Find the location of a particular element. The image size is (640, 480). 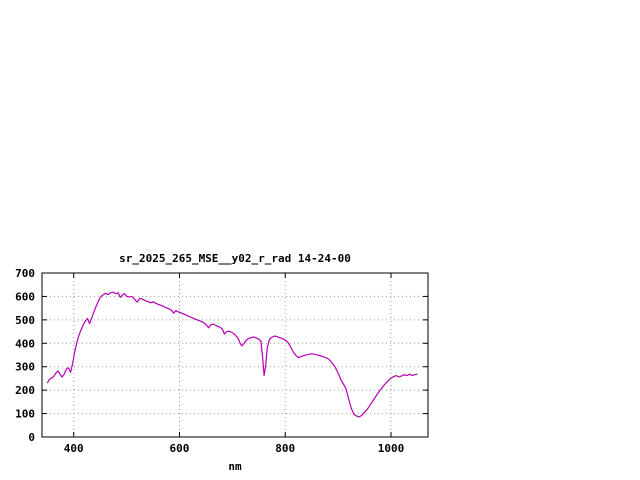

y-tick-label: 700 is located at coordinates (25, 273).